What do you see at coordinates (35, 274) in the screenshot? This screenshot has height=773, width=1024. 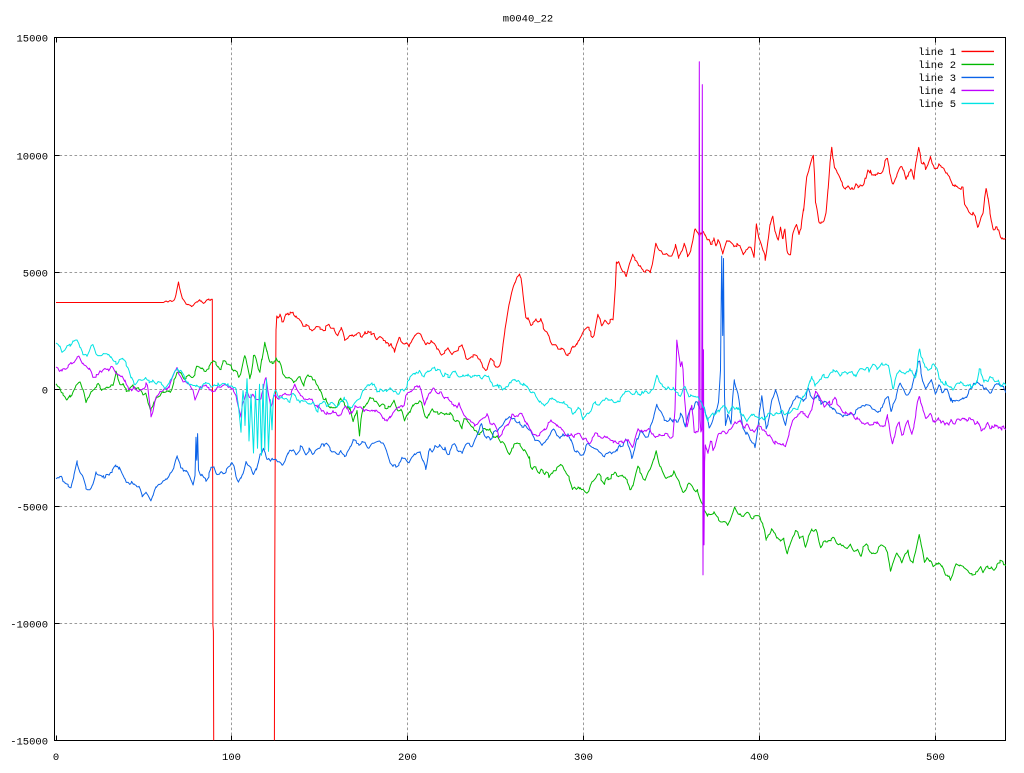 I see `svg-text: 5000` at bounding box center [35, 274].